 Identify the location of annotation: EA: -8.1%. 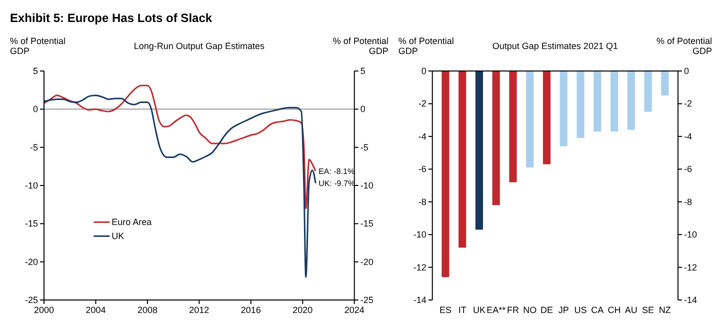
(336, 171).